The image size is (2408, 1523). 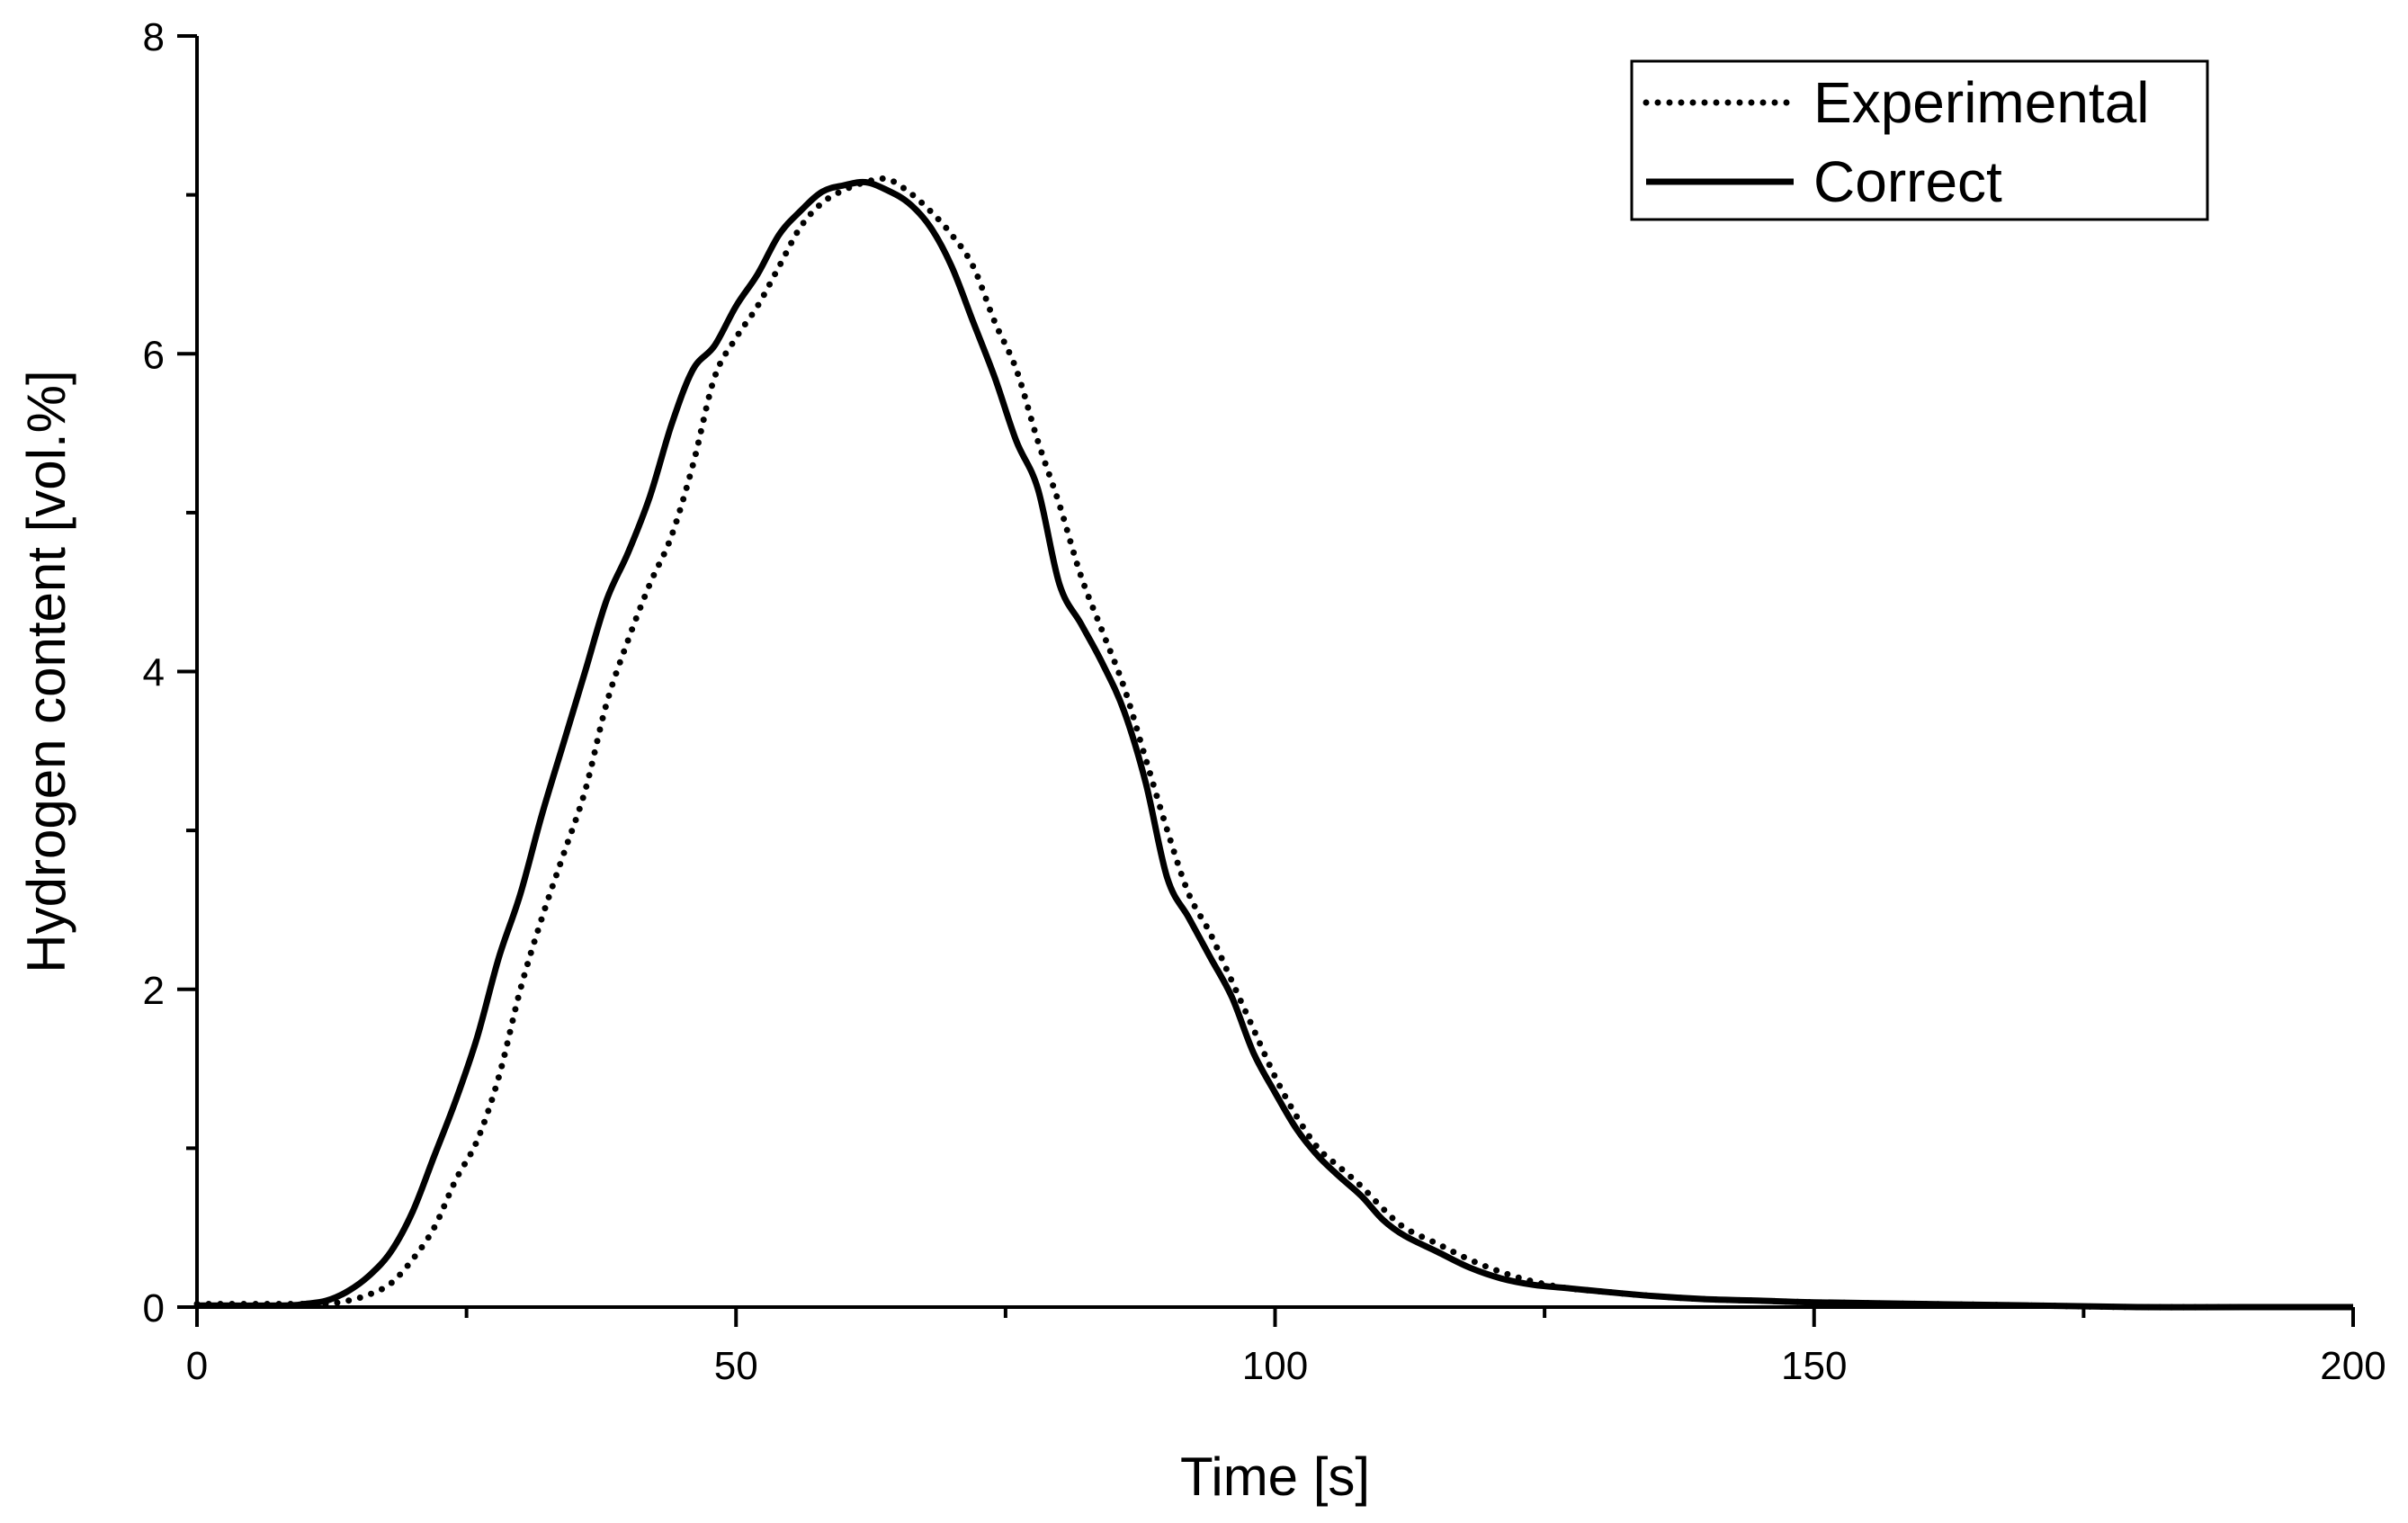 What do you see at coordinates (154, 1308) in the screenshot?
I see `y-tick-label: 0` at bounding box center [154, 1308].